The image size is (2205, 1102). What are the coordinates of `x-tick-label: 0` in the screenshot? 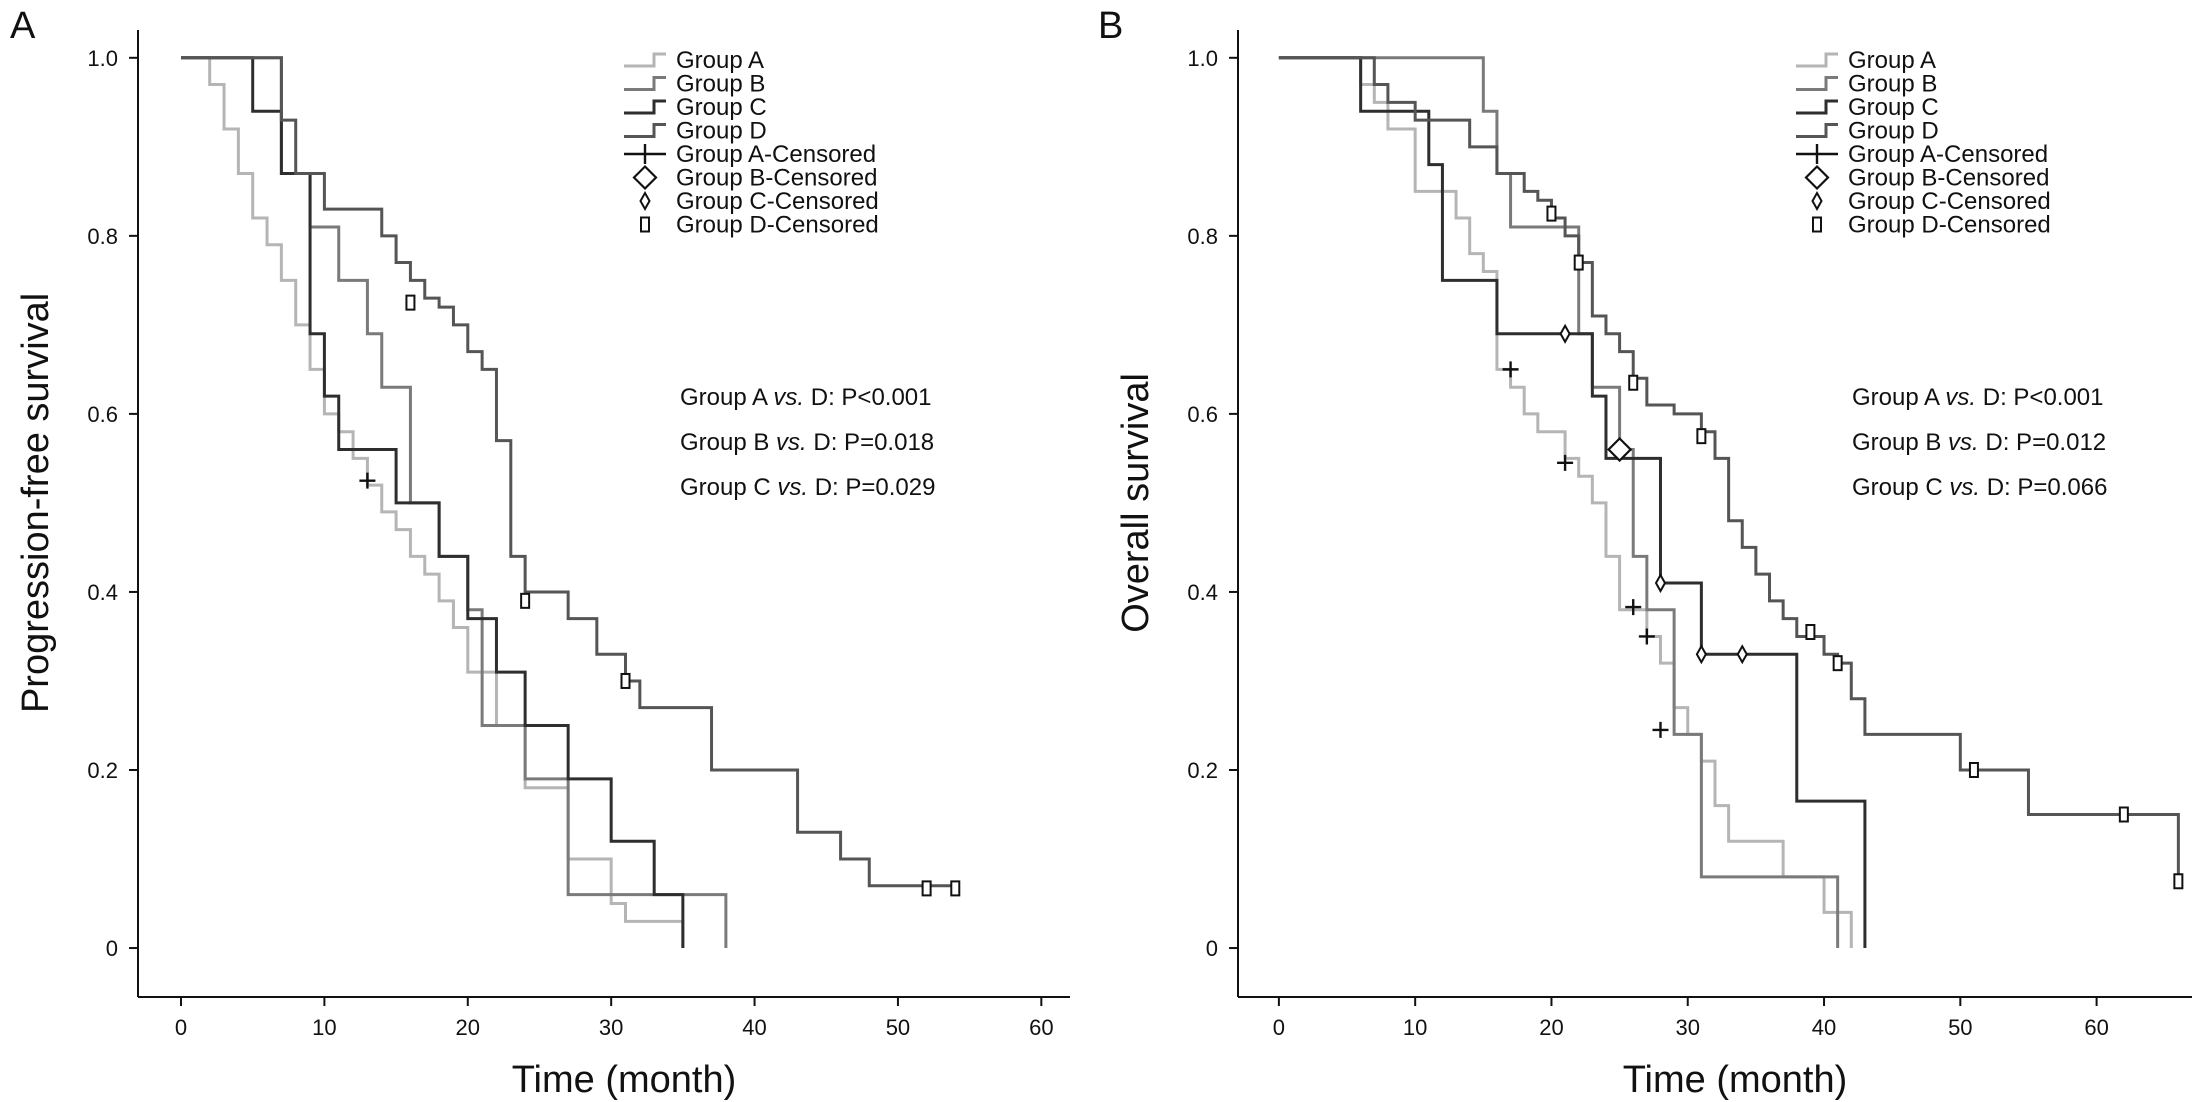 It's located at (181, 1027).